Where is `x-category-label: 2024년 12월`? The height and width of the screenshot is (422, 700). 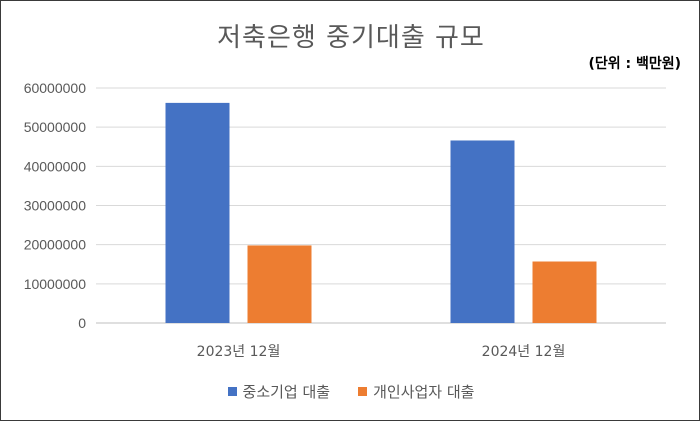
x-category-label: 2024년 12월 is located at coordinates (524, 352).